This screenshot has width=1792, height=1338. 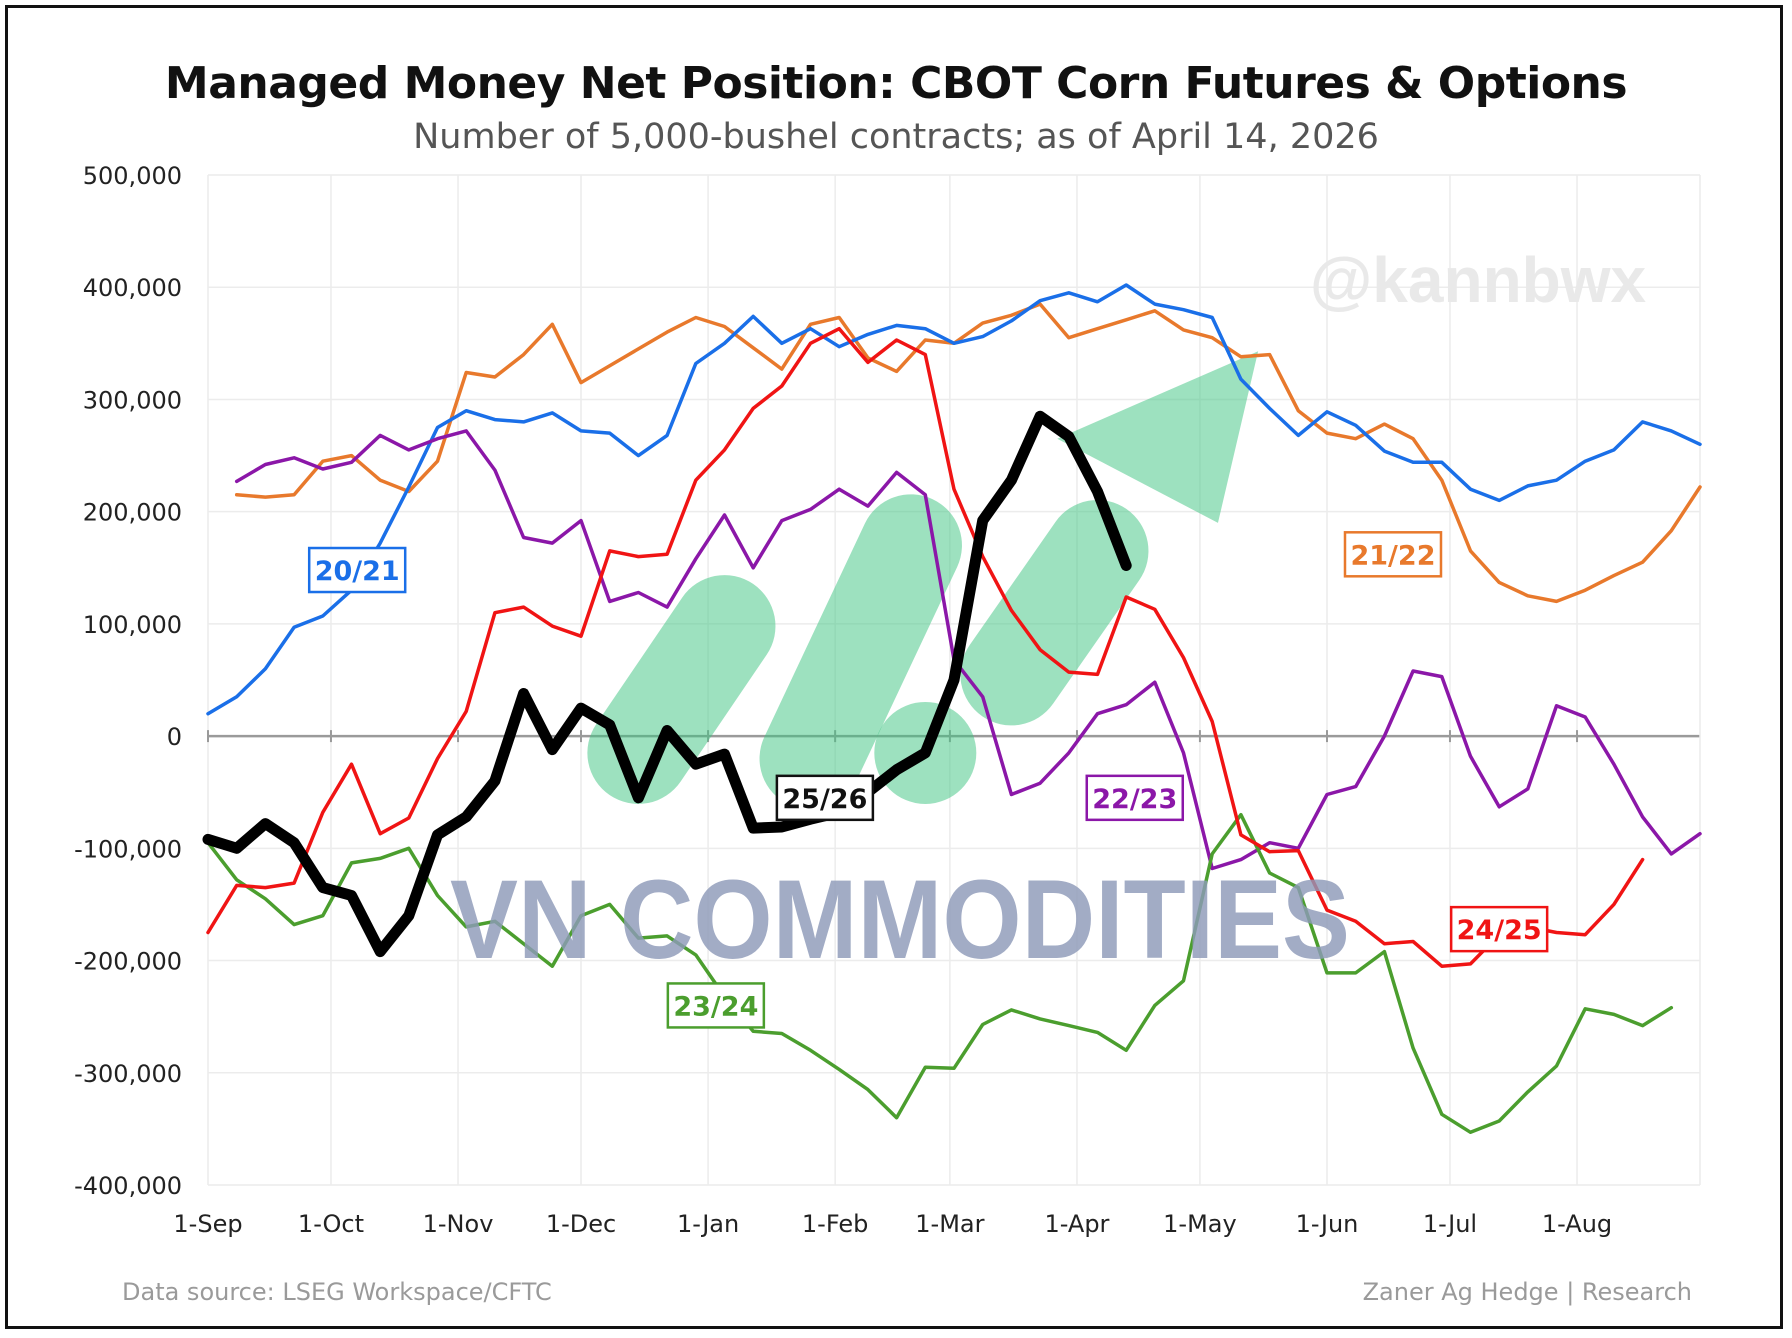 I want to click on x-tick-label: 1-Mar, so click(x=949, y=1224).